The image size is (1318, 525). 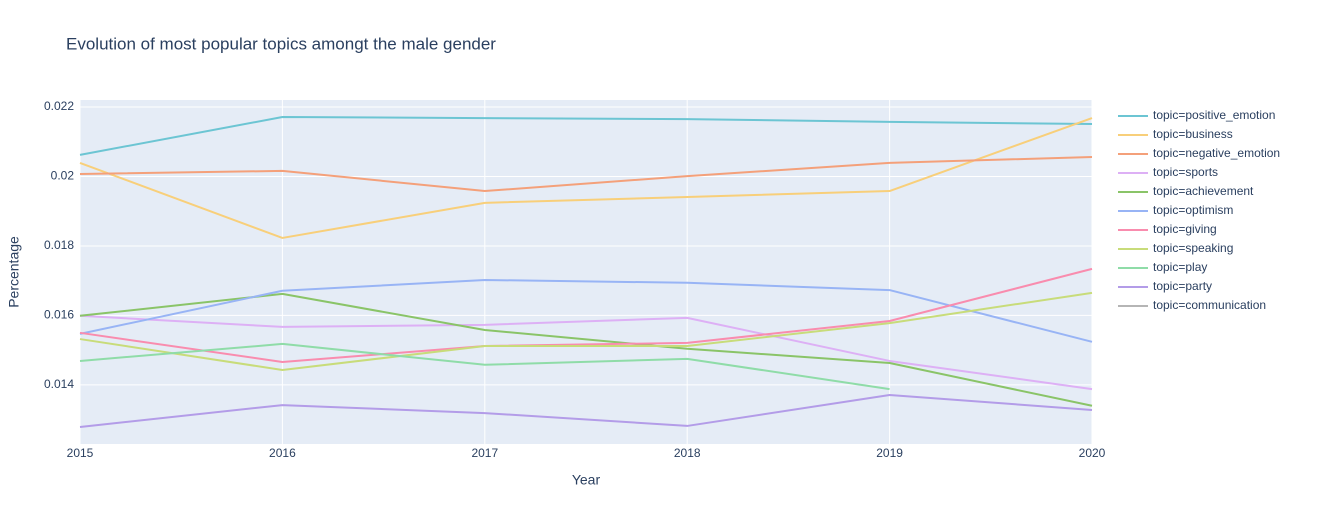 What do you see at coordinates (586, 480) in the screenshot?
I see `x-axis-title: Year` at bounding box center [586, 480].